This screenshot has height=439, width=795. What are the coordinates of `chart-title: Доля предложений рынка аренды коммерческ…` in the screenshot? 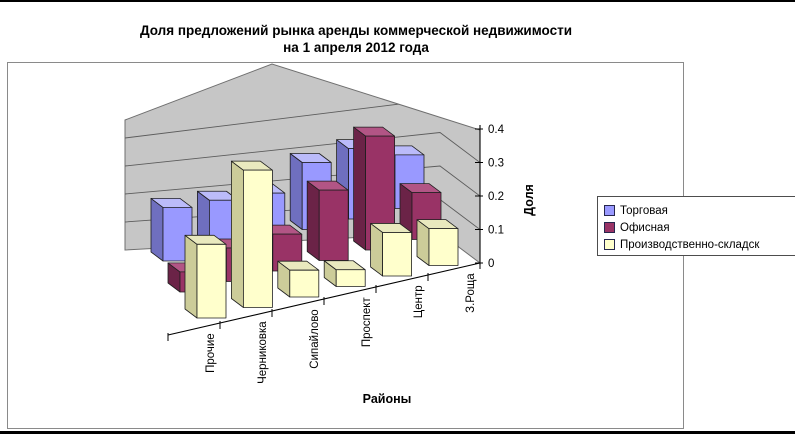 It's located at (356, 39).